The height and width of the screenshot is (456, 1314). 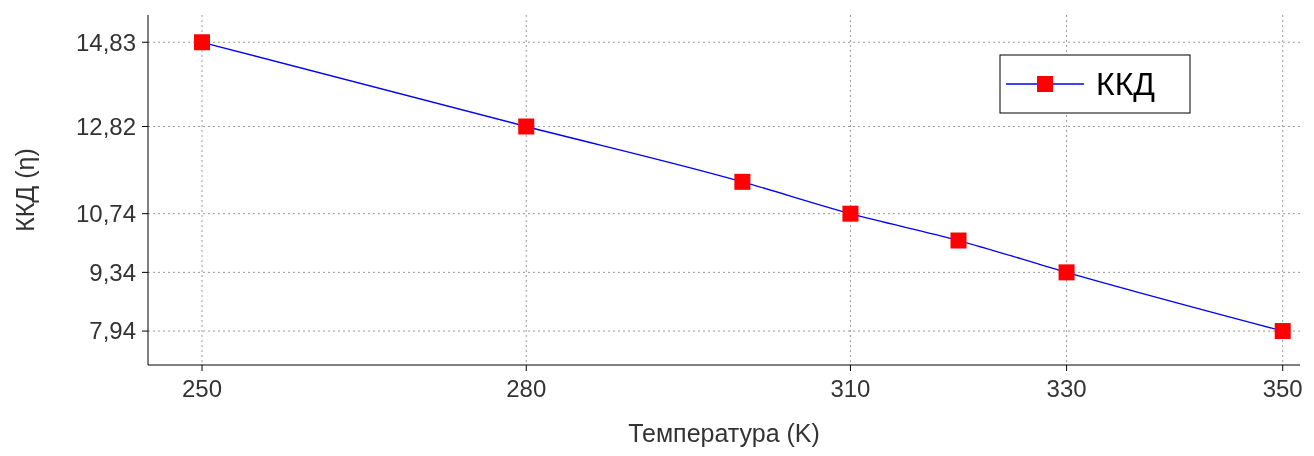 I want to click on legend-label: ККД, so click(x=1126, y=84).